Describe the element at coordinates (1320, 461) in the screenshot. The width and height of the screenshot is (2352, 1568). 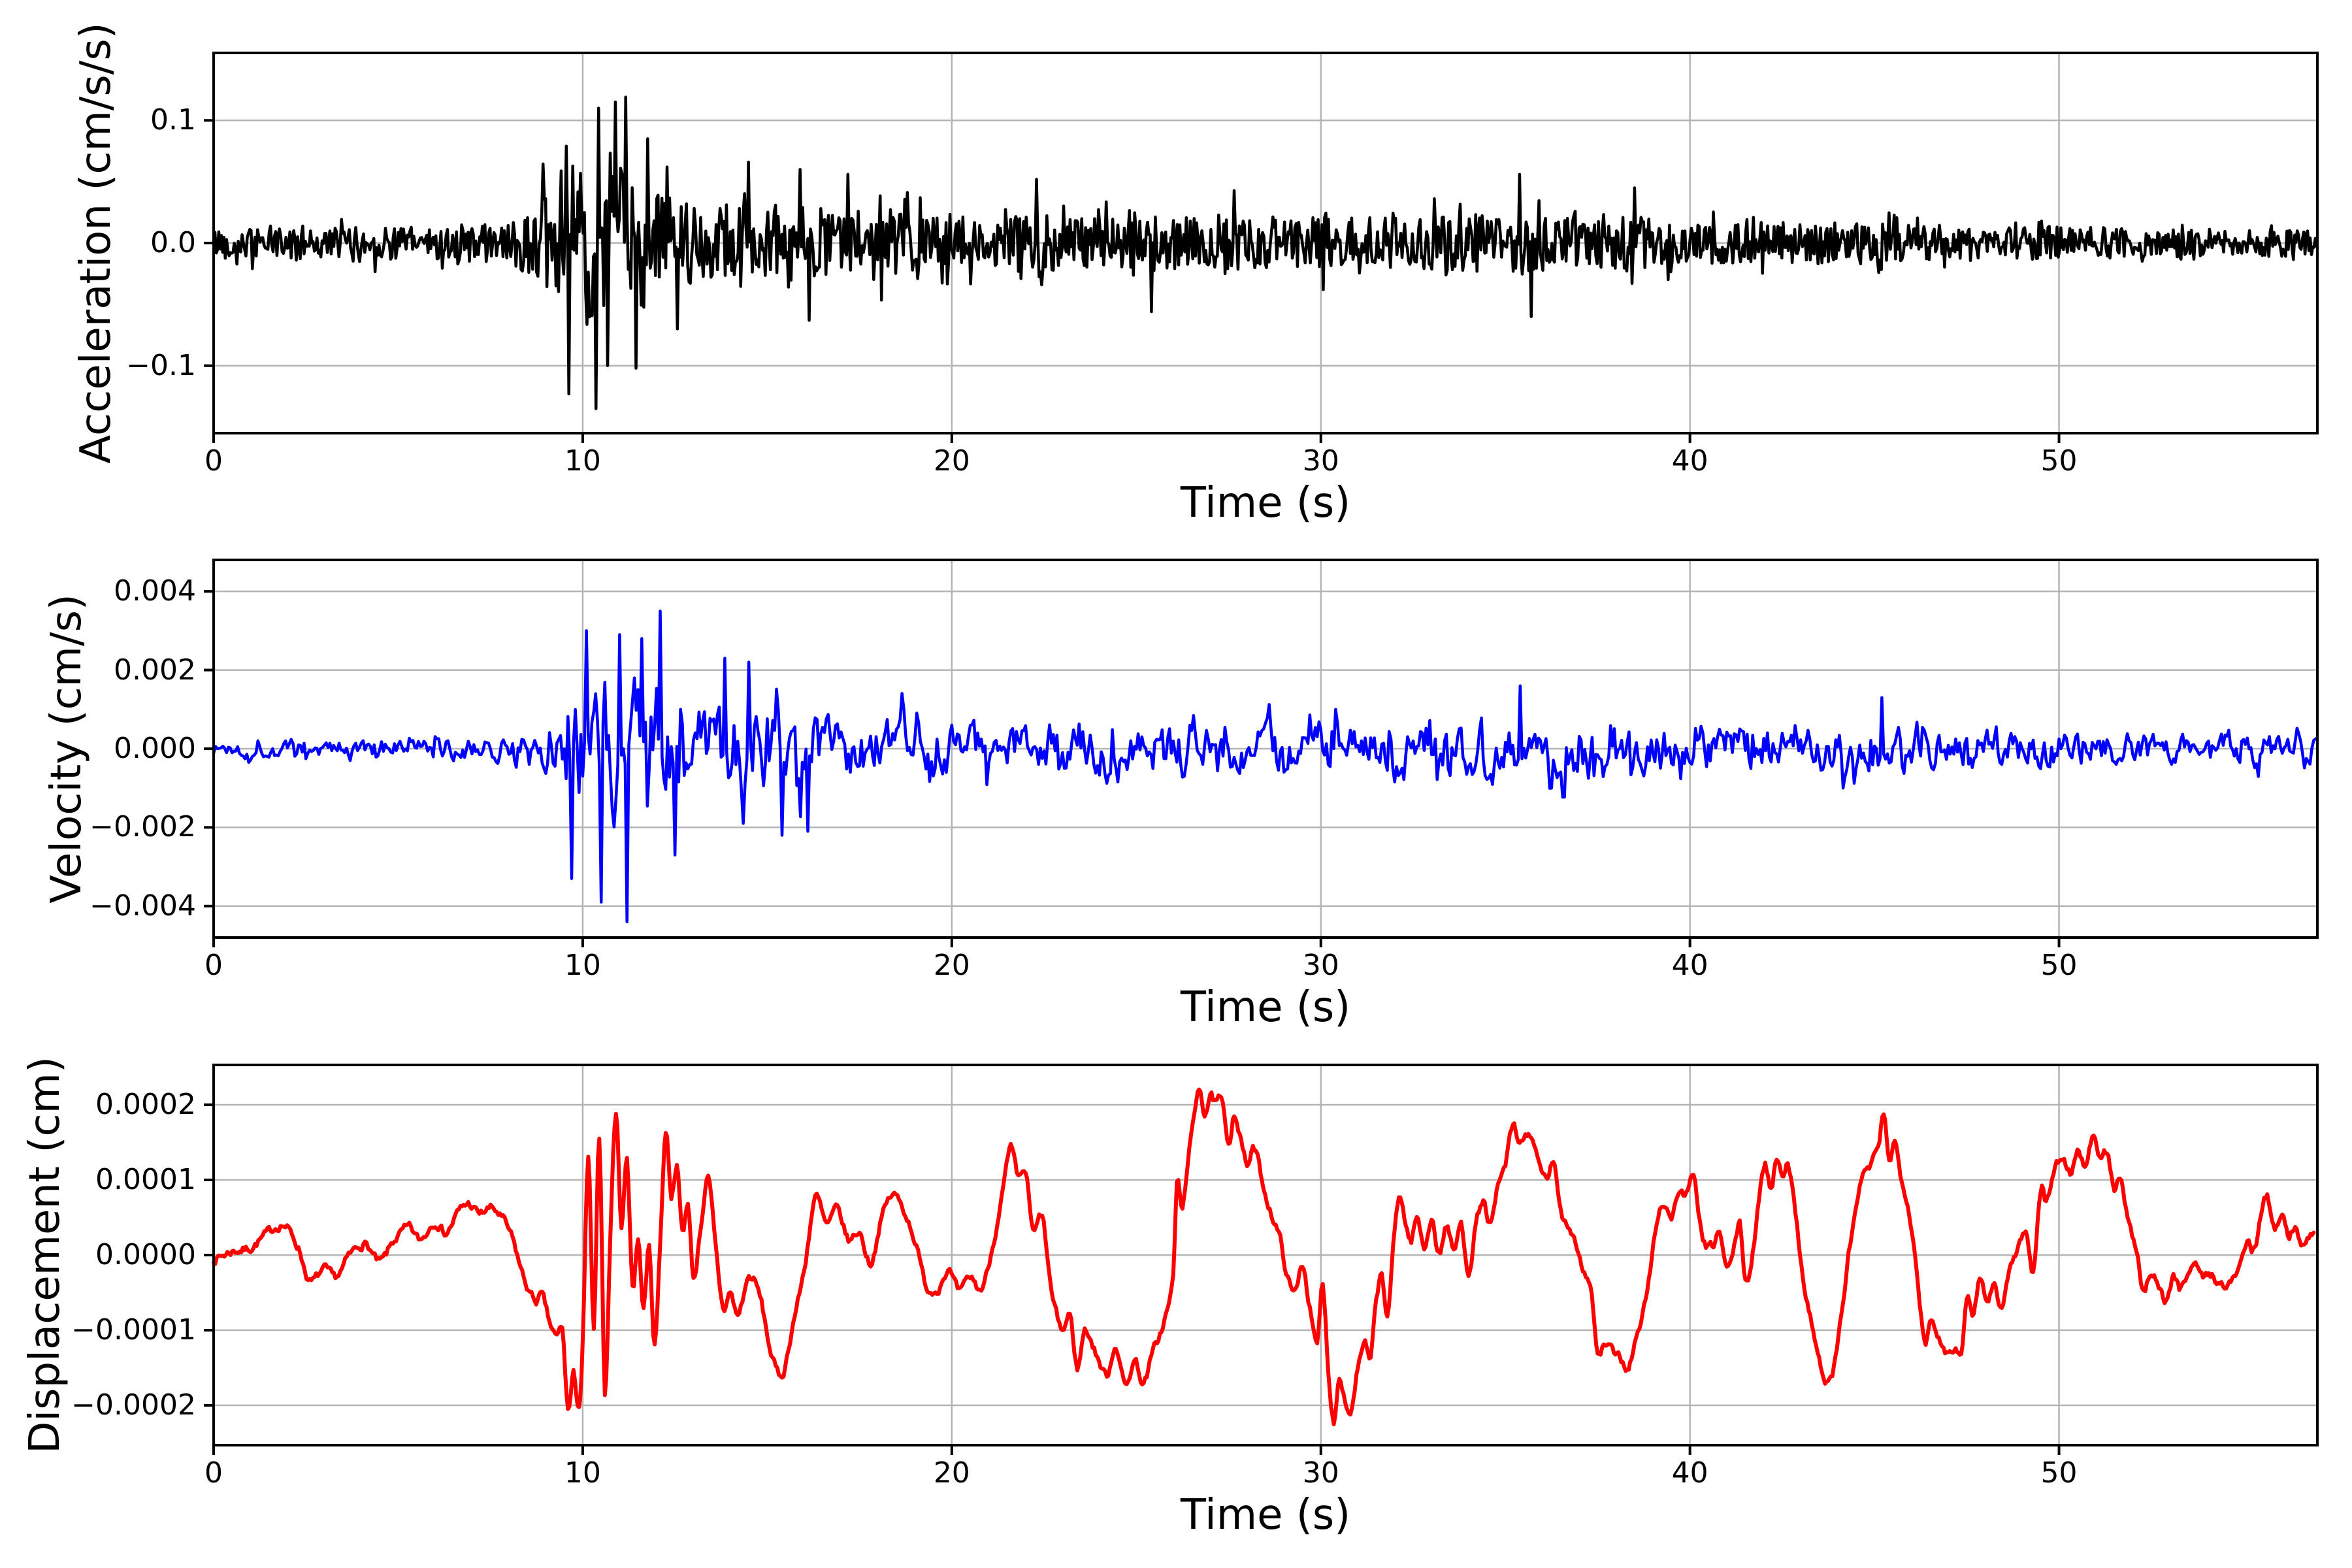
I see `x-tick-label-acceleration-3: 30` at that location.